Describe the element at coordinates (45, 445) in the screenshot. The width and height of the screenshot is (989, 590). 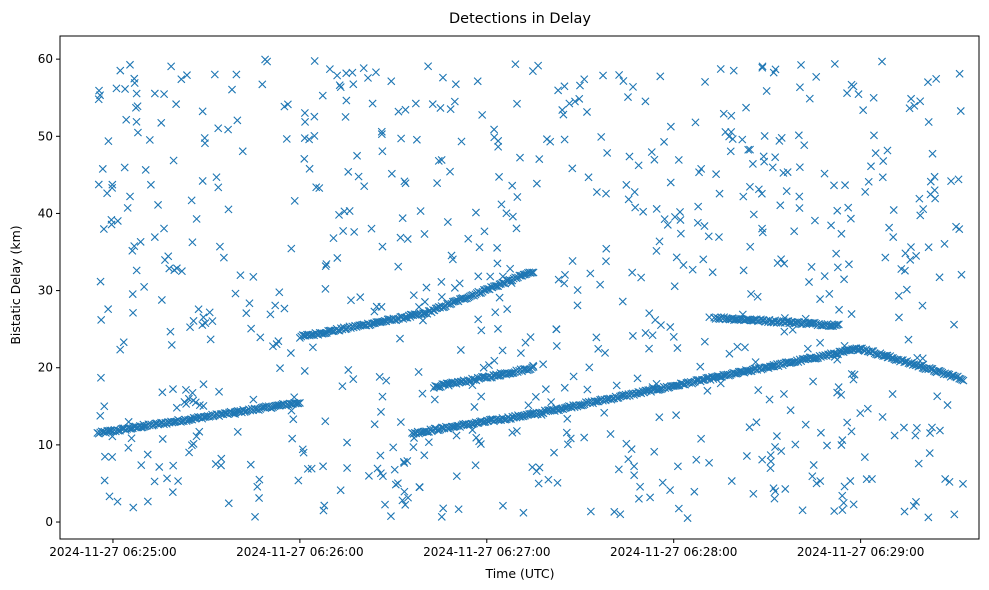
I see `y-tick-label: 10` at that location.